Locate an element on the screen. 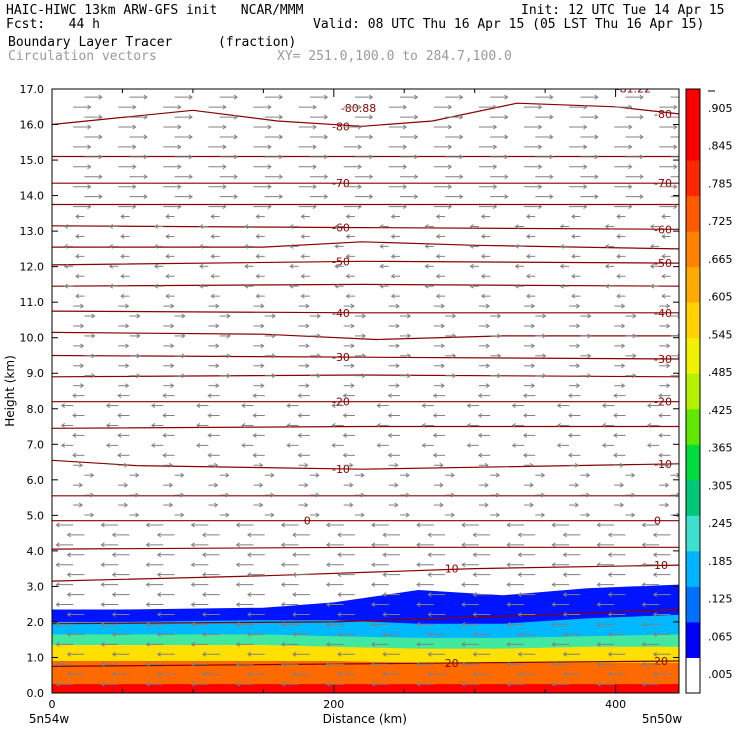 This screenshot has width=740, height=740. forecast-hour: Fcst: 44 h is located at coordinates (53, 24).